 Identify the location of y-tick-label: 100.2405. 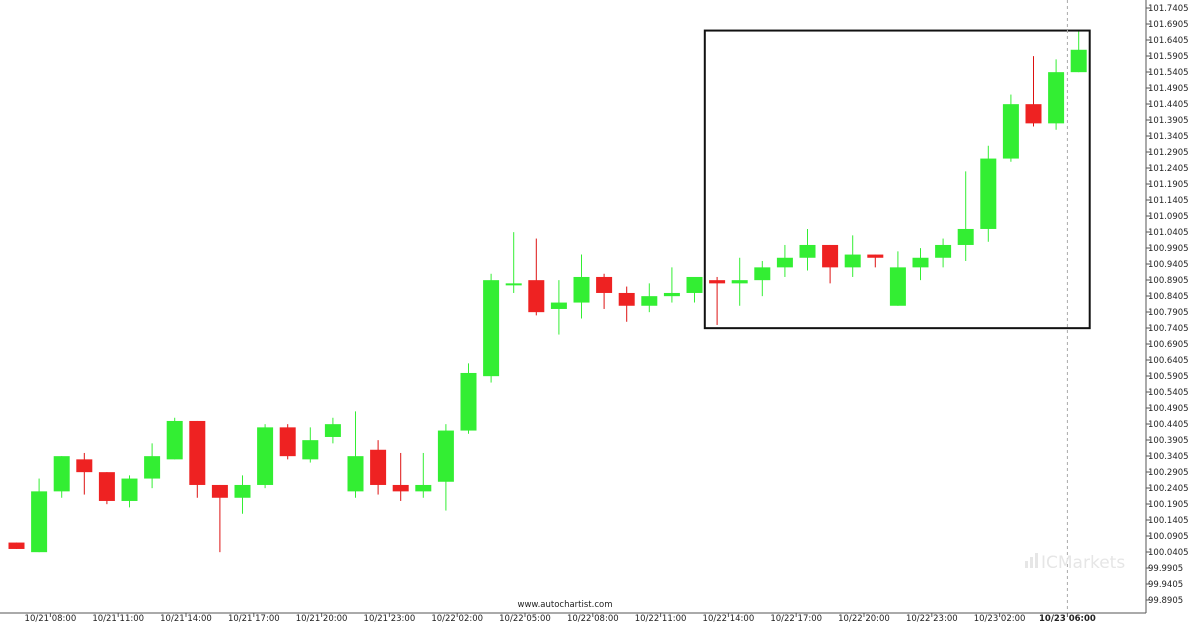
(1168, 489).